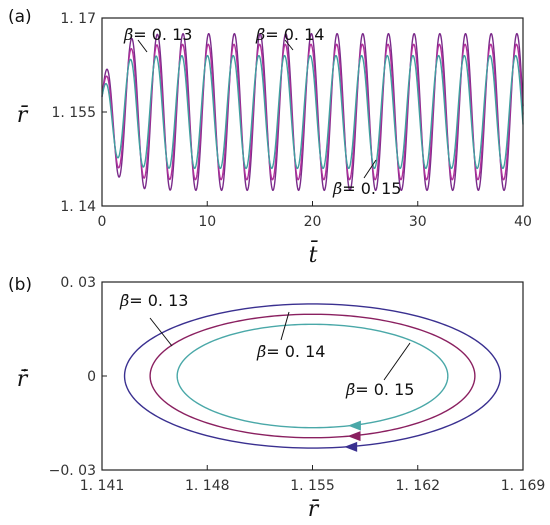  Describe the element at coordinates (102, 486) in the screenshot. I see `panel-b-x-tick-label: 1. 141` at that location.